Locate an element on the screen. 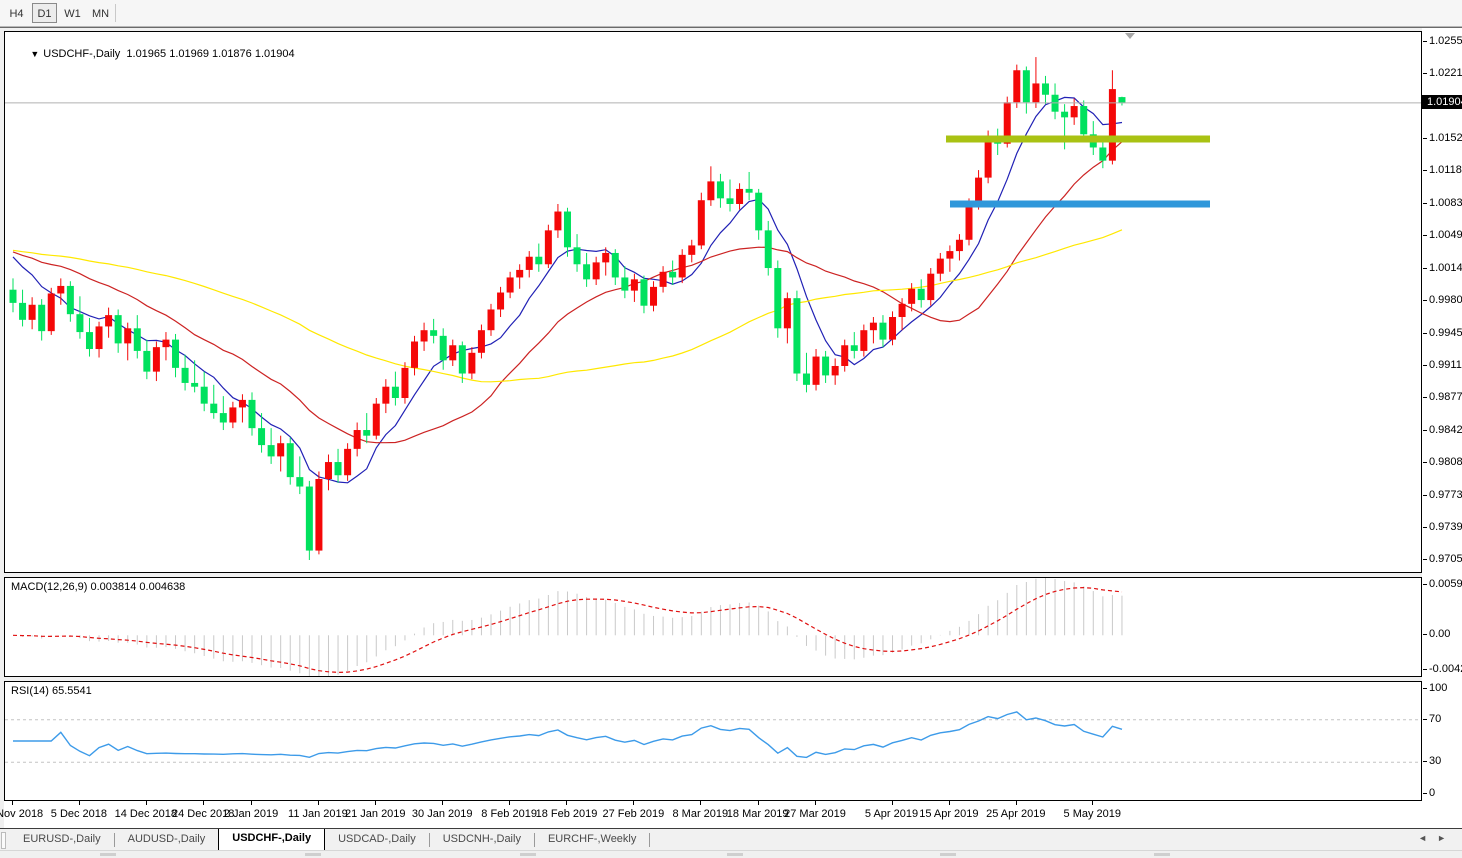  price-tick-label: 1.00830 is located at coordinates (1442, 203).